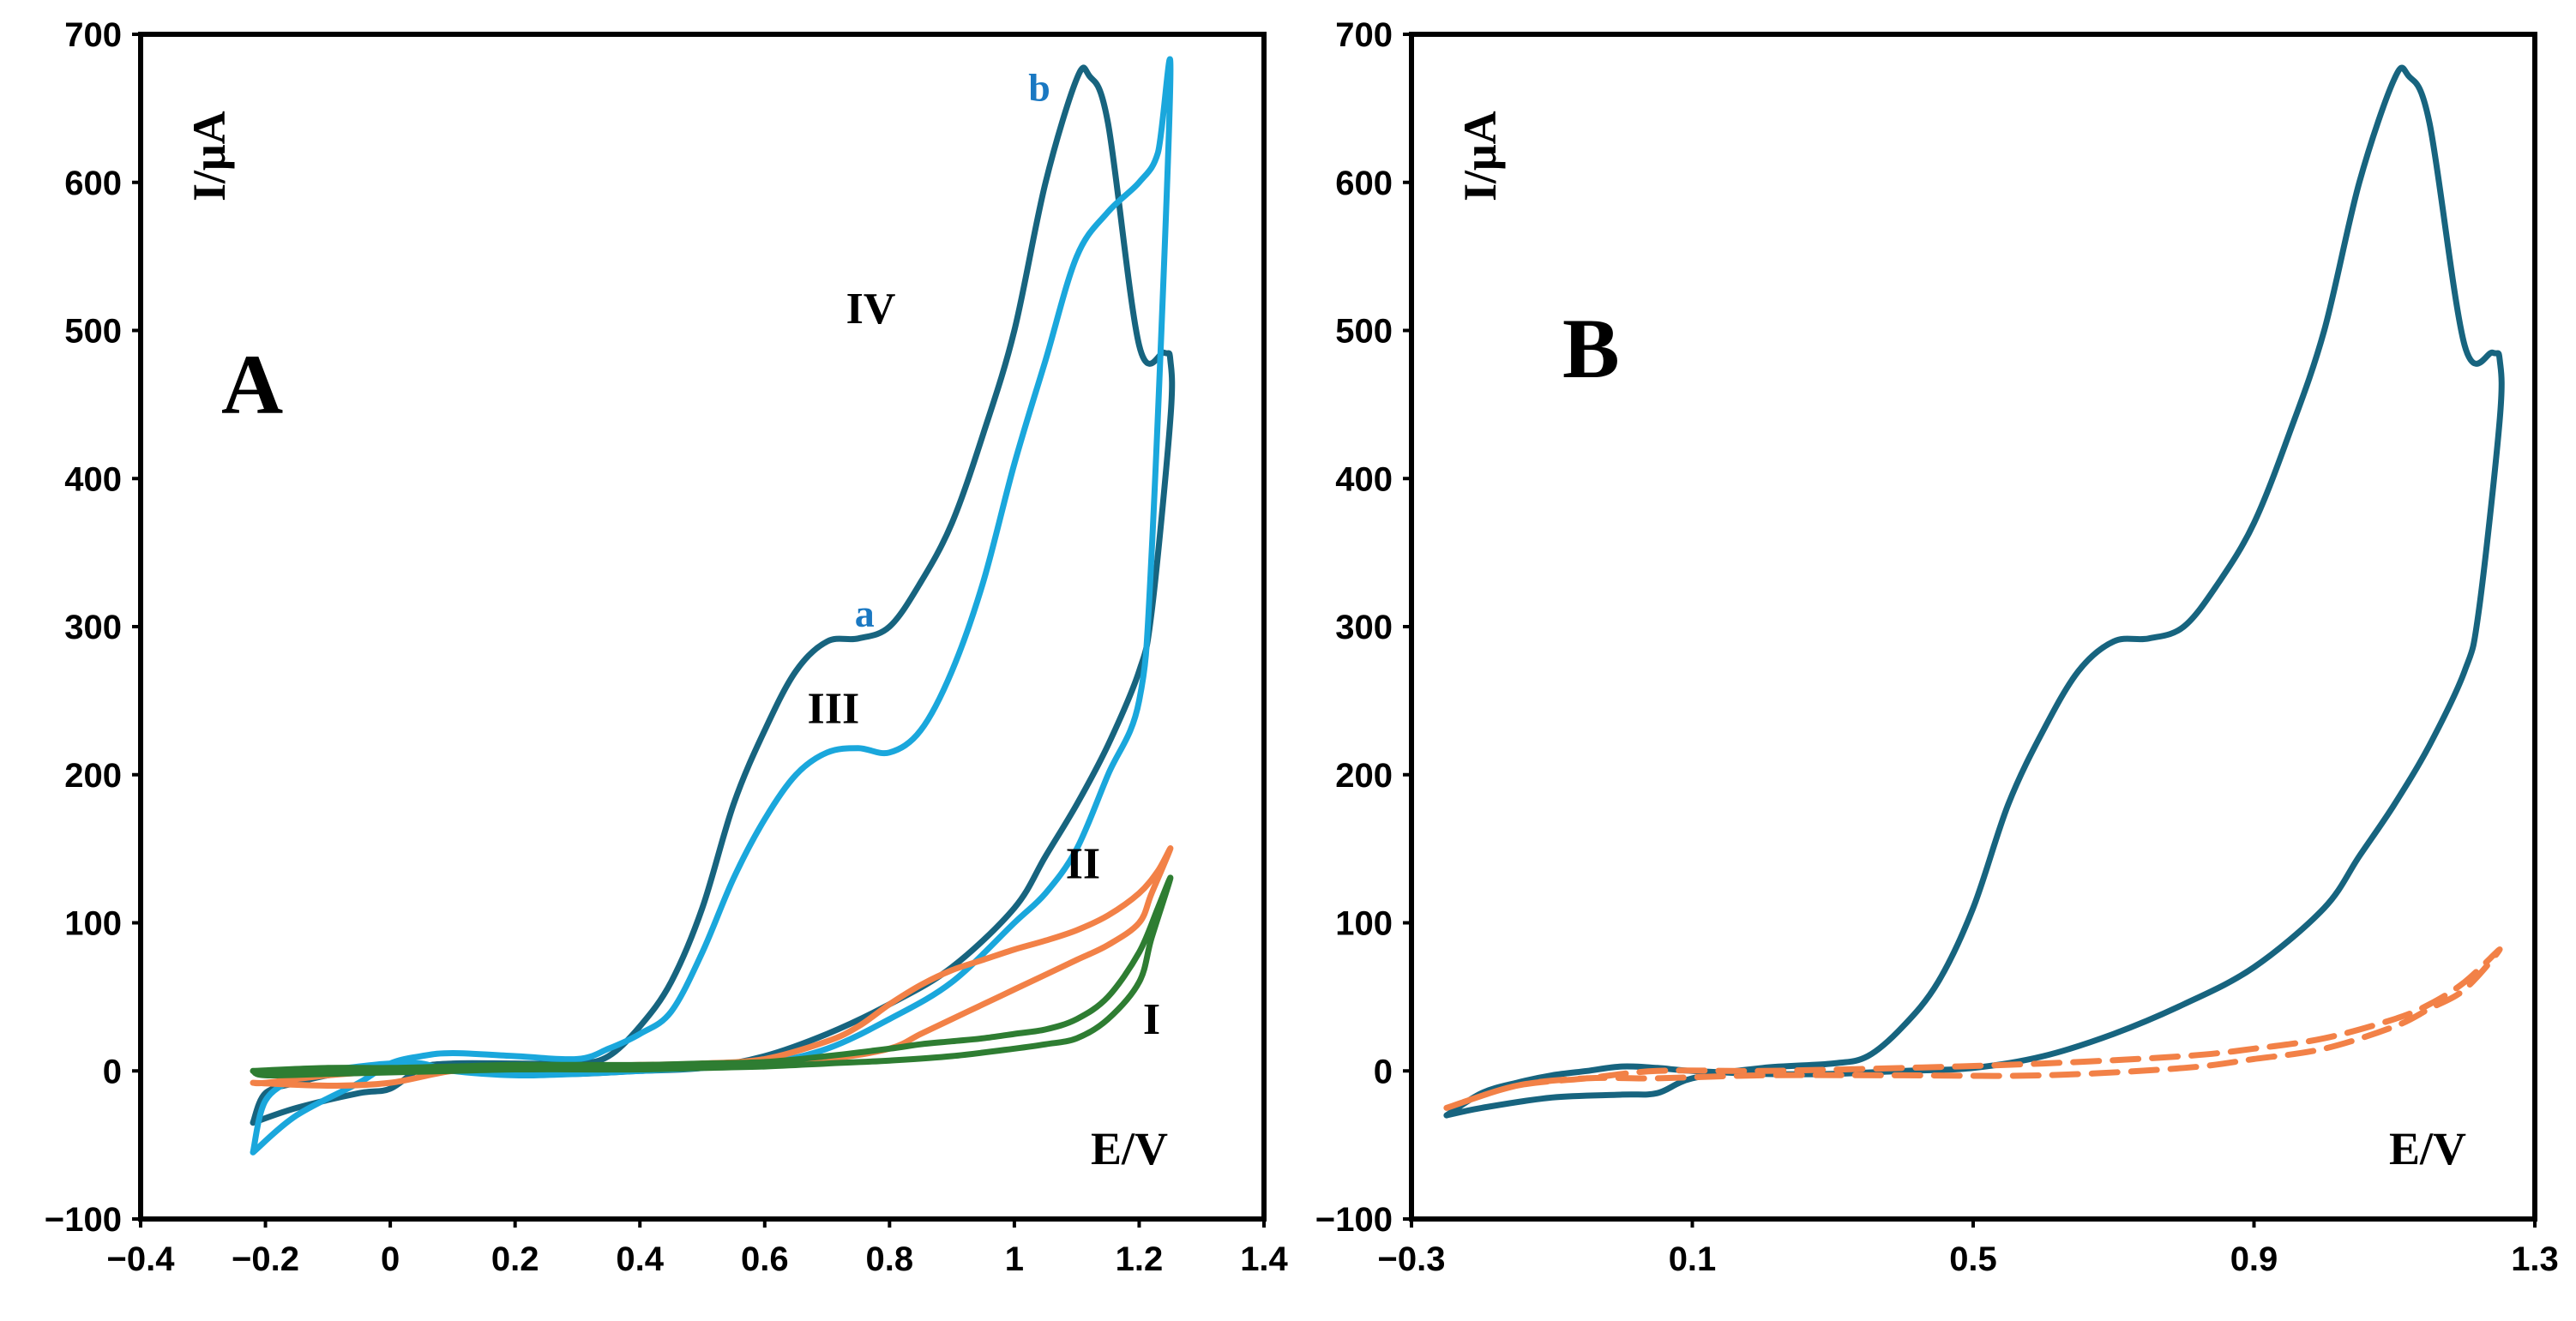 This screenshot has height=1321, width=2576. I want to click on panel-a-y-axis-title: I/μA, so click(210, 156).